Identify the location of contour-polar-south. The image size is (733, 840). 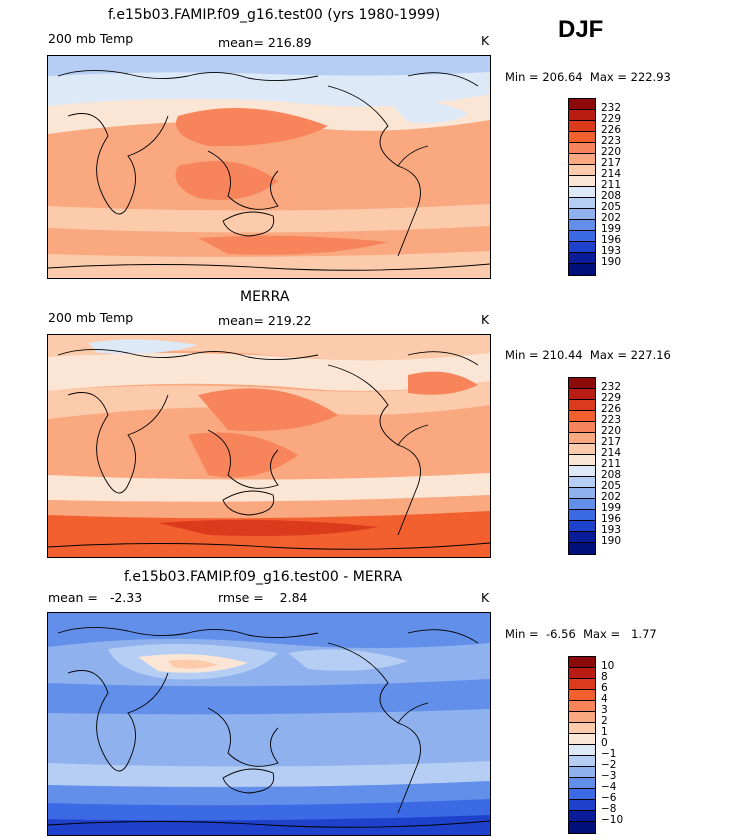
(269, 264).